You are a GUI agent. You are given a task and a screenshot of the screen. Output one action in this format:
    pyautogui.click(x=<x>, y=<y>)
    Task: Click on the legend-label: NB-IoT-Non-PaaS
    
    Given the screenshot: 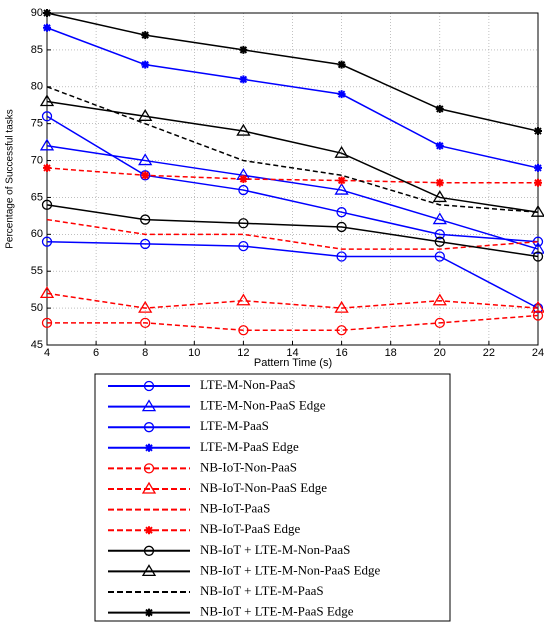 What is the action you would take?
    pyautogui.click(x=248, y=466)
    